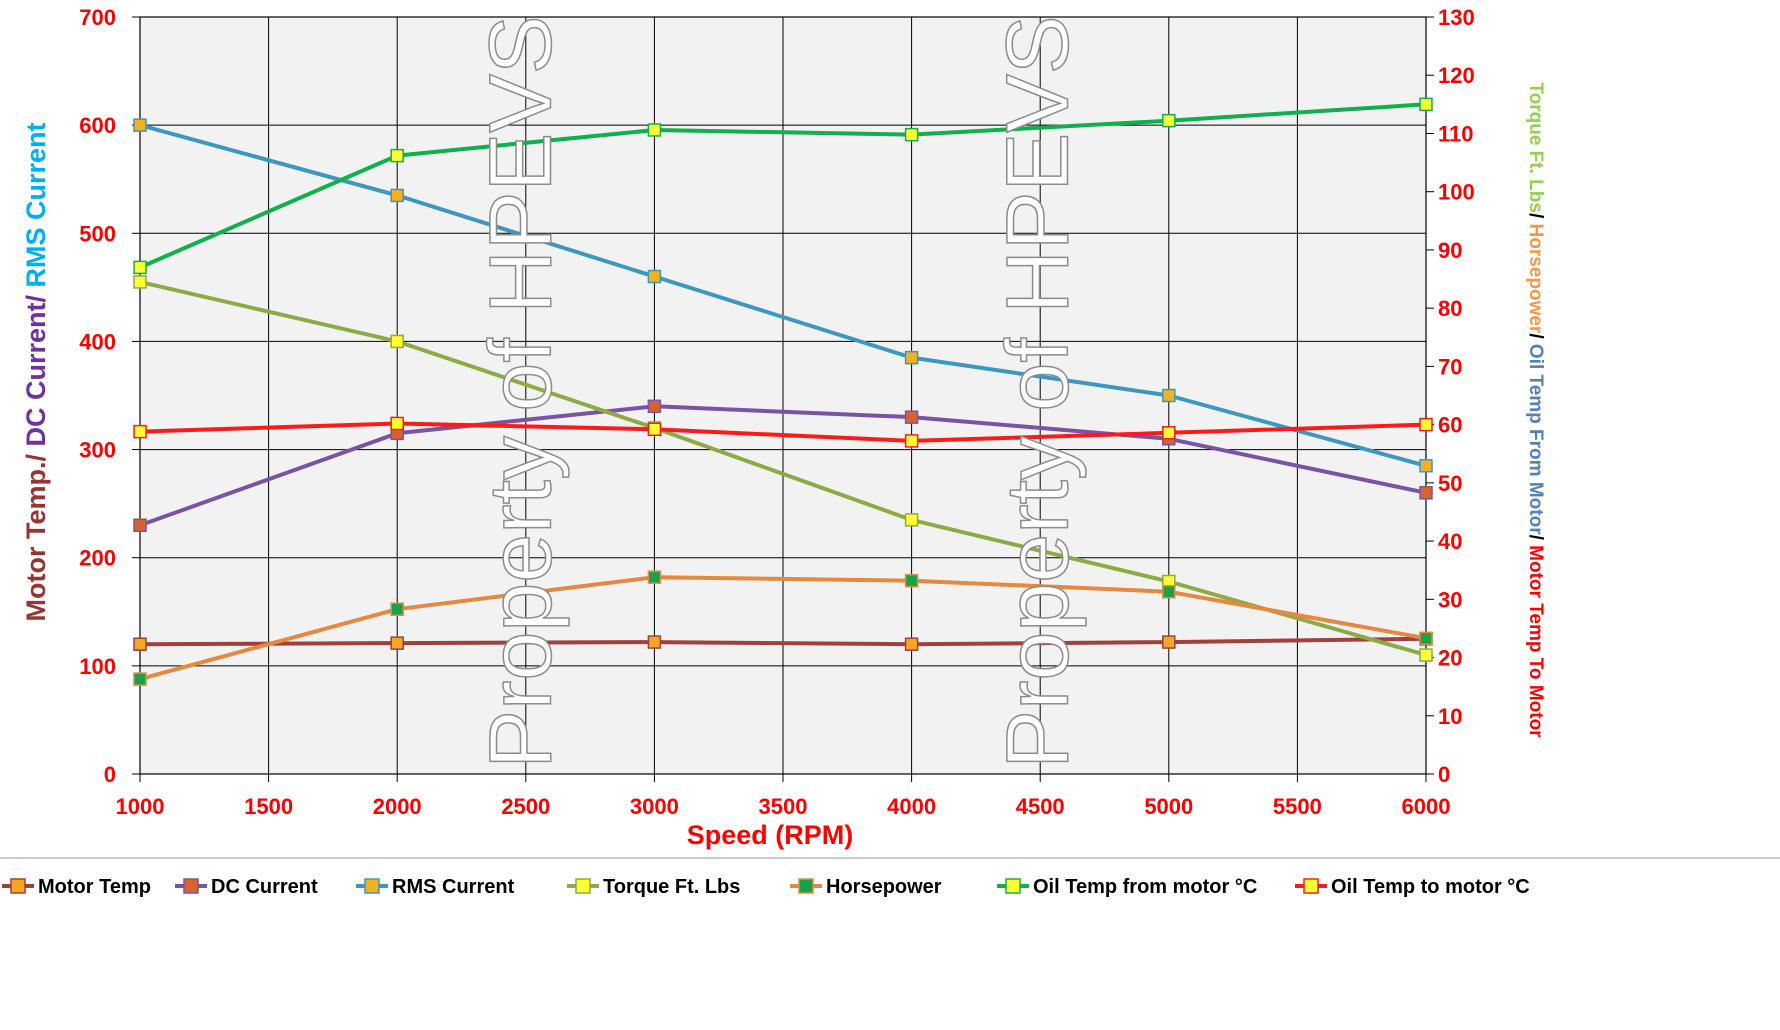 Image resolution: width=1780 pixels, height=1030 pixels. I want to click on x-axis-title: Speed (RPM), so click(770, 835).